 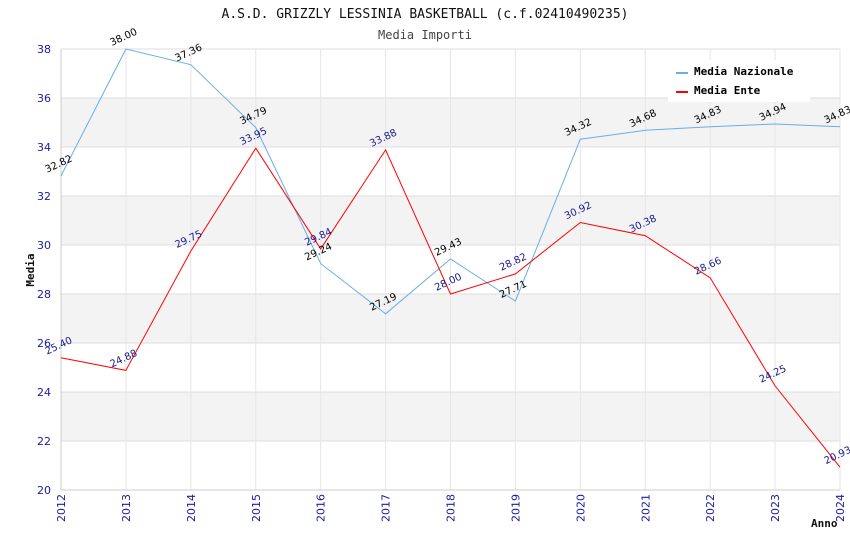 I want to click on y-tick-label: 28, so click(x=44, y=294).